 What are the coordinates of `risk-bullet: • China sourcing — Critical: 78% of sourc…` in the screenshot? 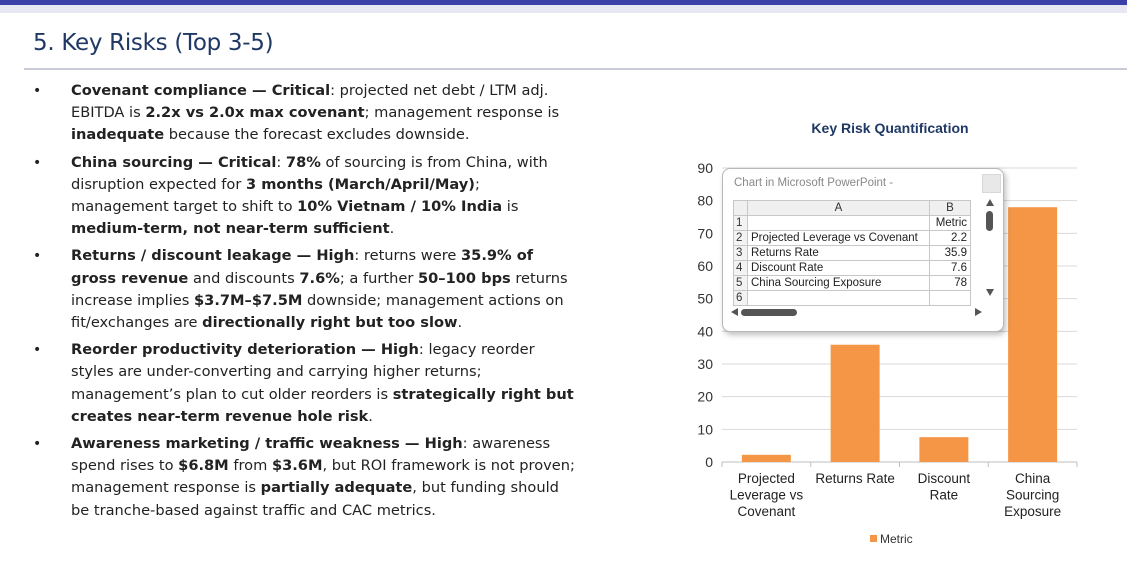 It's located at (302, 196).